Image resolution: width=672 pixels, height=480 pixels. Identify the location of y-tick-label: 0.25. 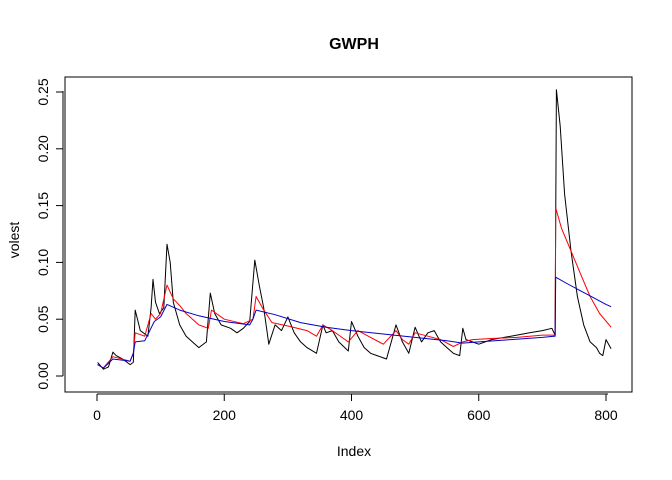
(43, 91).